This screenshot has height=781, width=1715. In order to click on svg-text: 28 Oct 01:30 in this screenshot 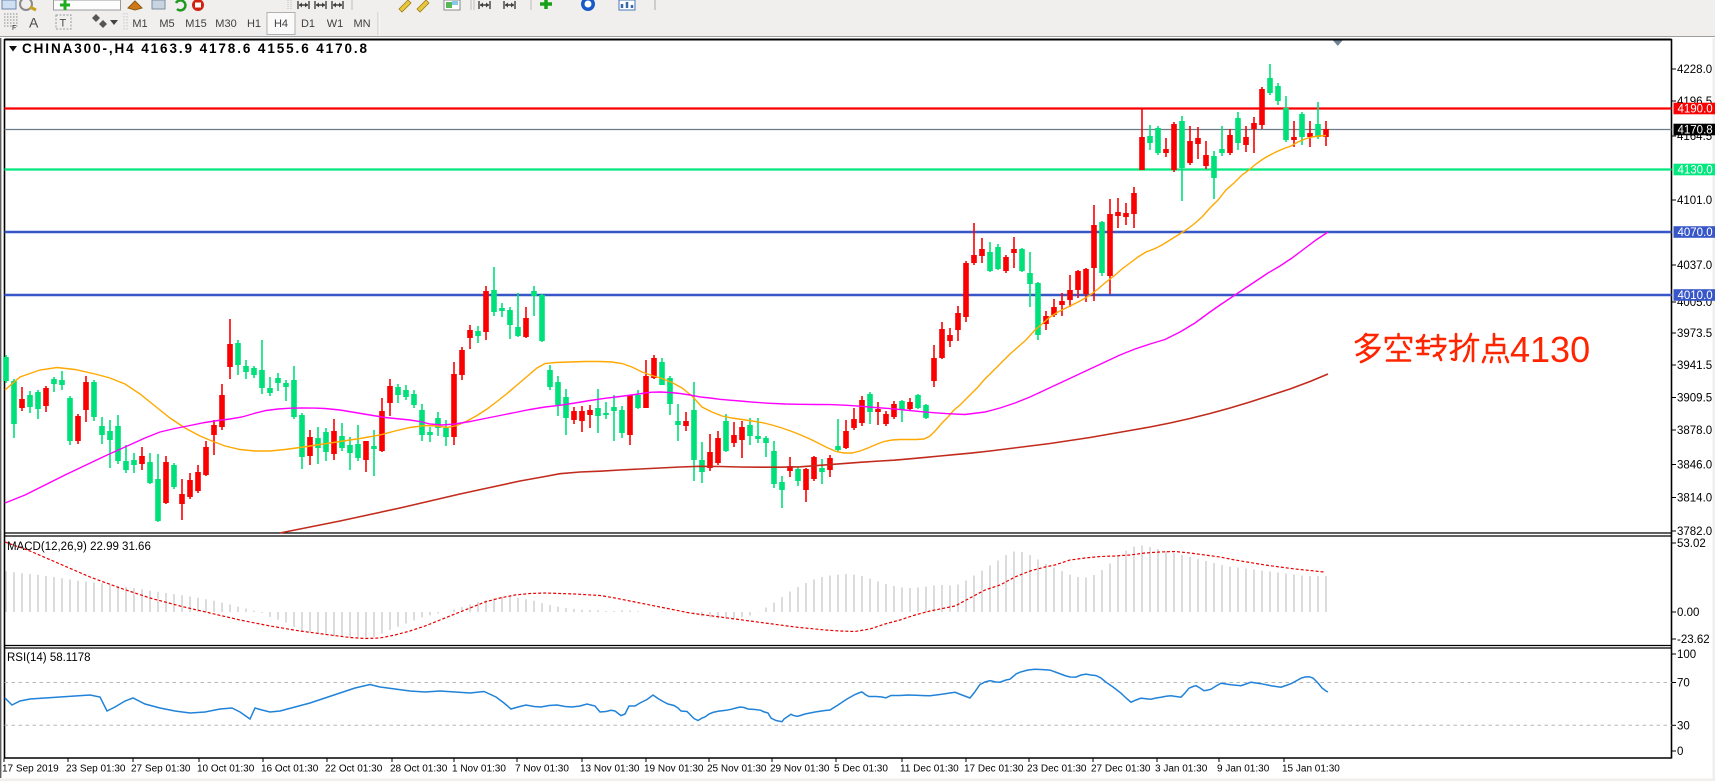, I will do `click(419, 769)`.